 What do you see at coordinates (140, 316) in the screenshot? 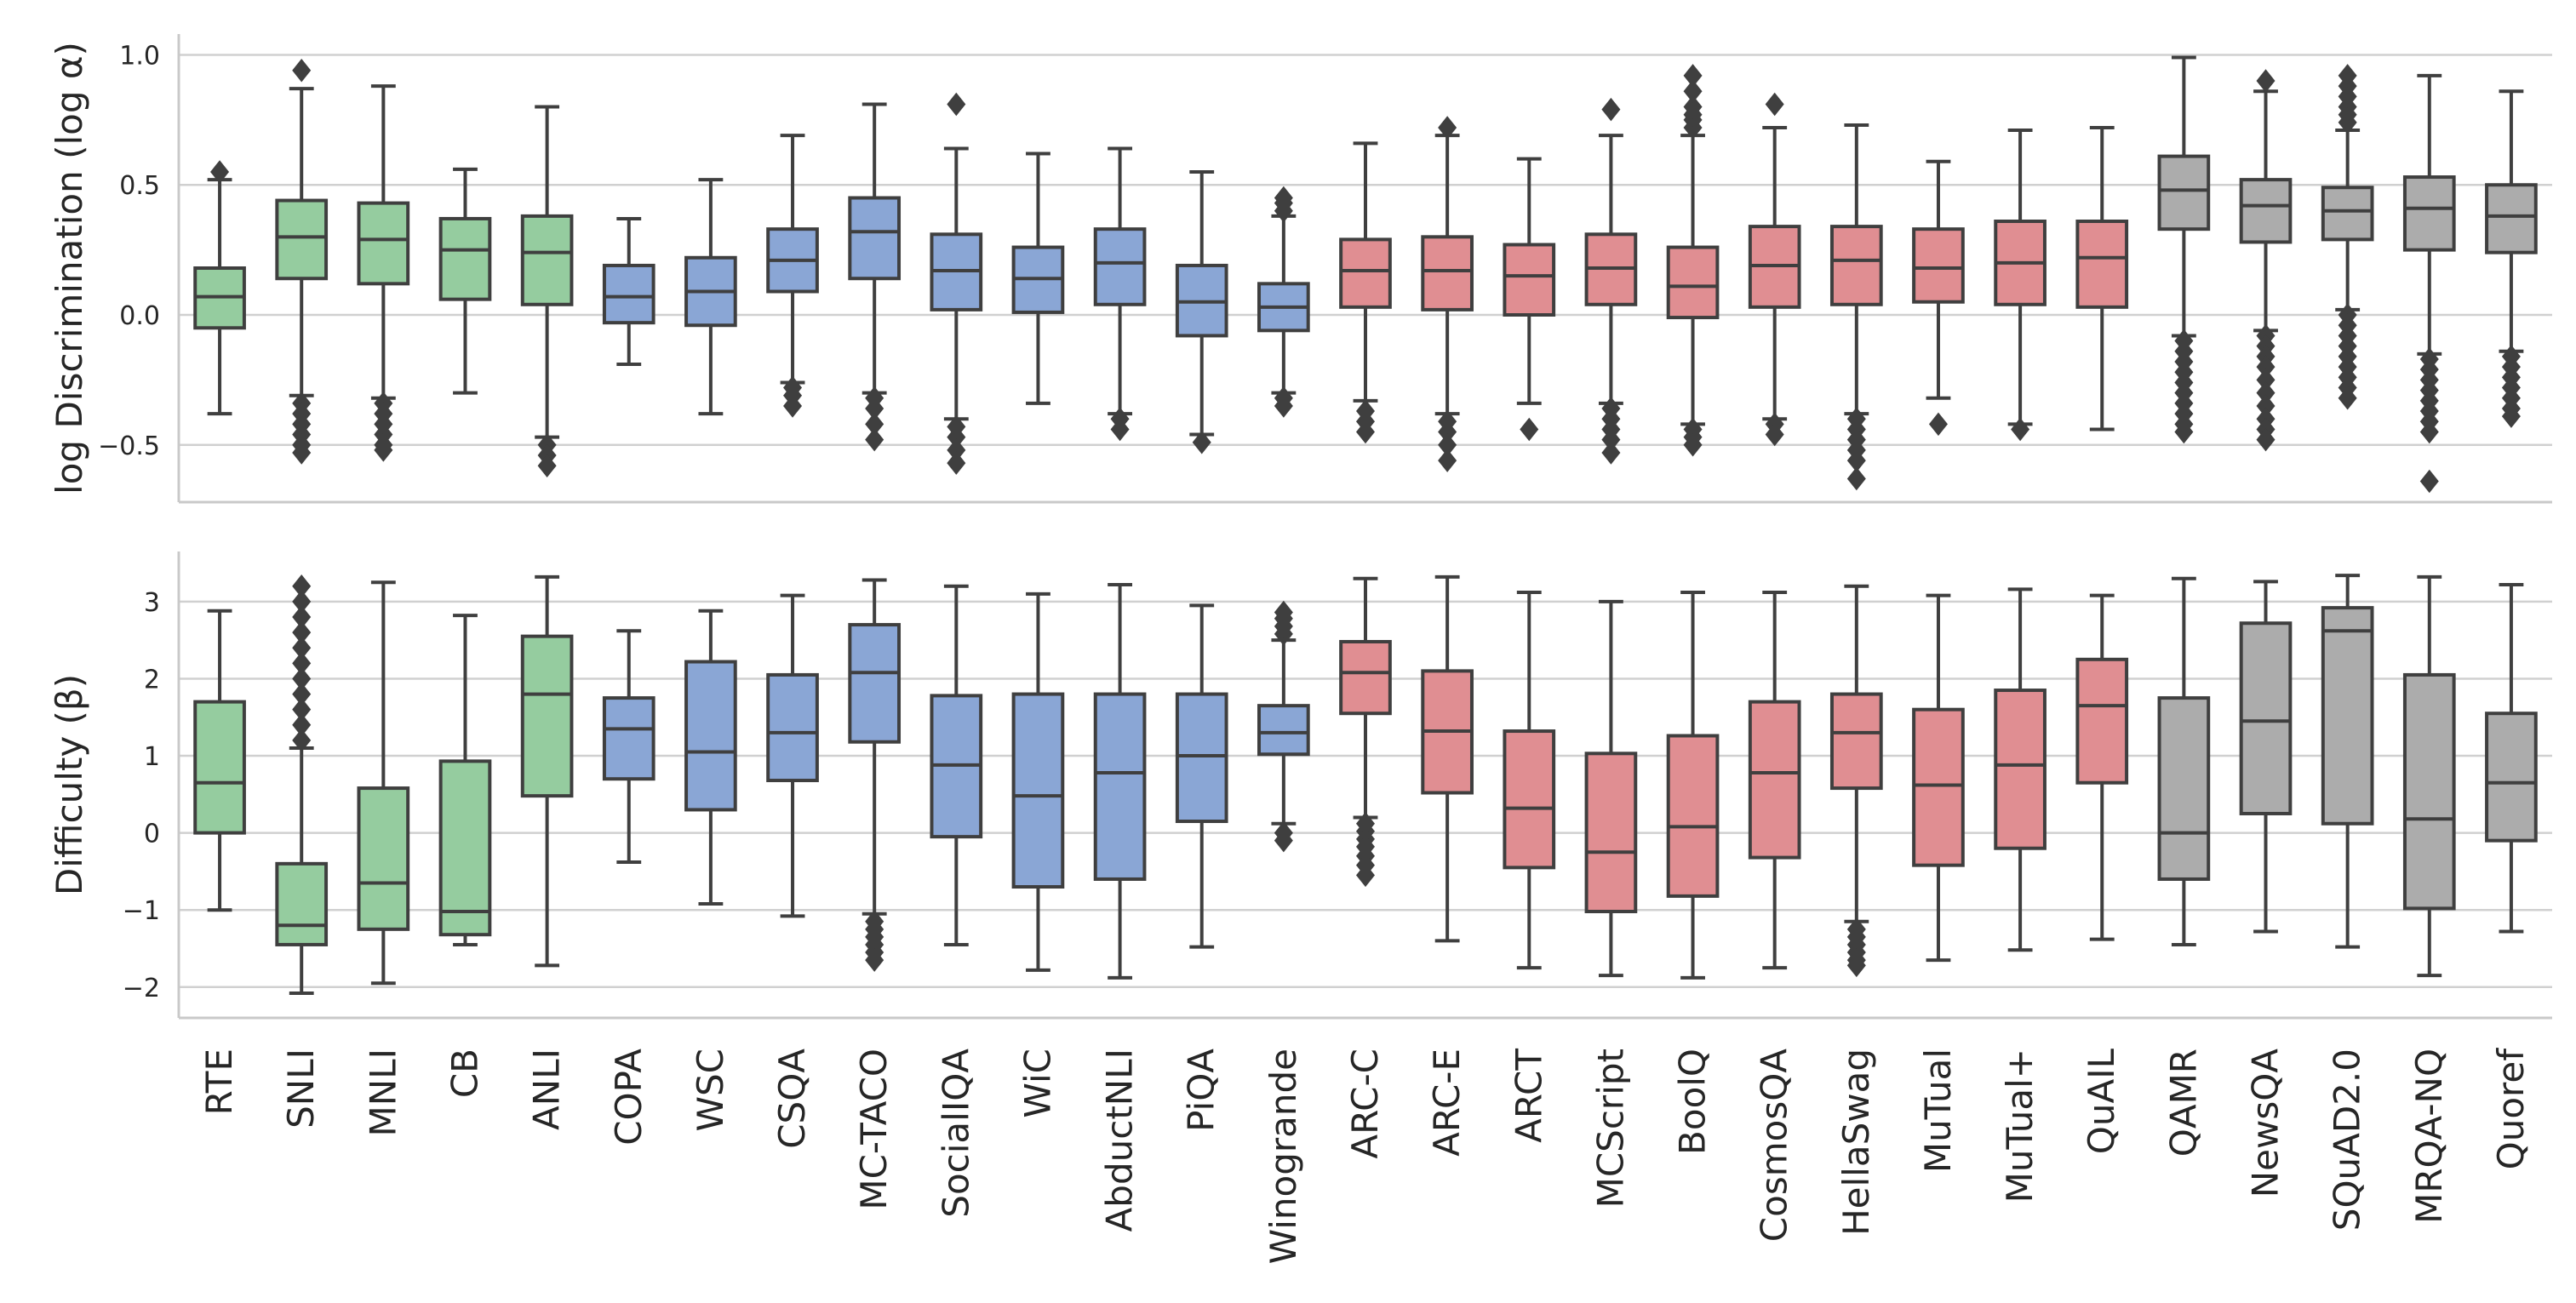
I see `top-ytick-label: 0.0` at bounding box center [140, 316].